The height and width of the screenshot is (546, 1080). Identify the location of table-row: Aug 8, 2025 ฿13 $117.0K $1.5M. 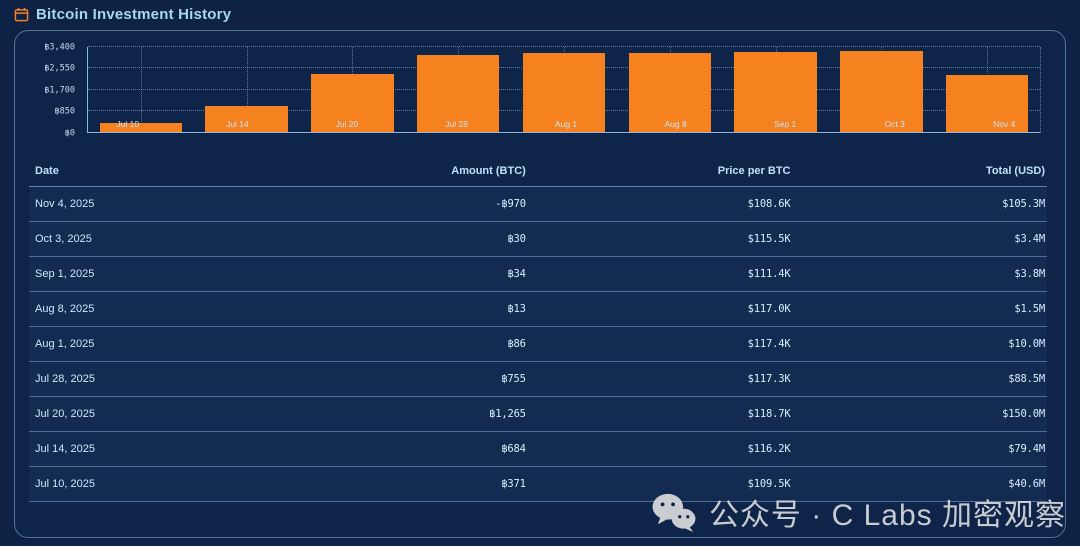
(538, 309).